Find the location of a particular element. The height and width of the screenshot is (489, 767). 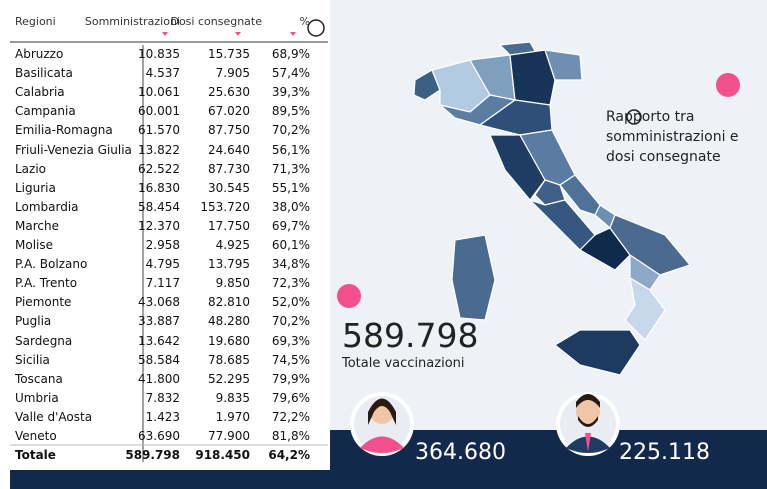

administrations: 10.835 is located at coordinates (159, 54).